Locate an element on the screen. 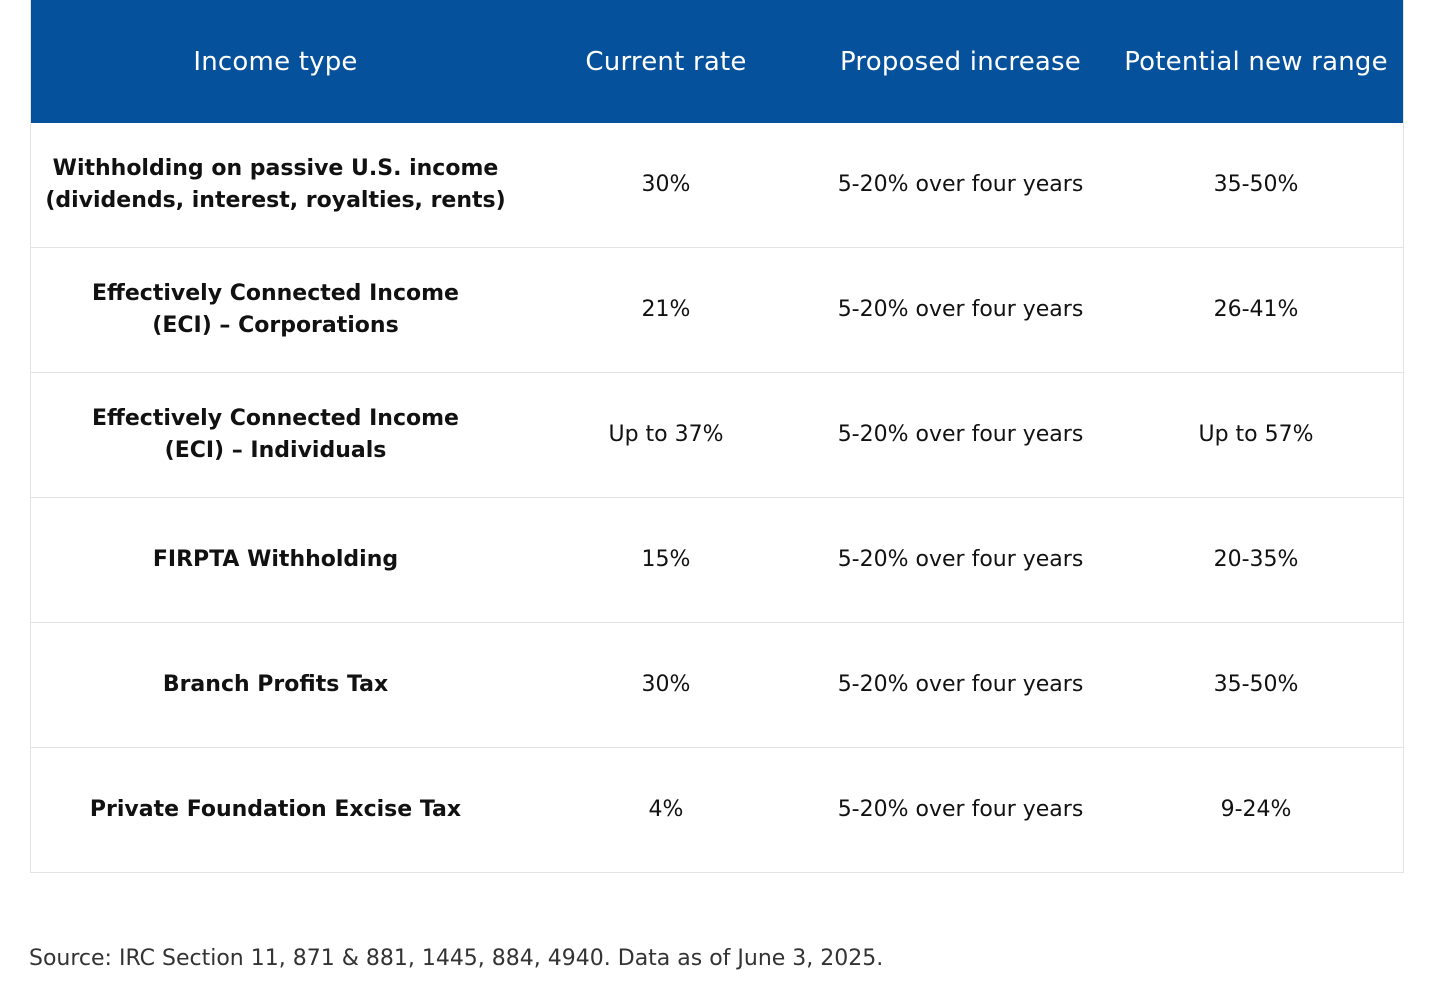 The height and width of the screenshot is (994, 1440). header-proposed-increase: Proposed increase is located at coordinates (960, 61).